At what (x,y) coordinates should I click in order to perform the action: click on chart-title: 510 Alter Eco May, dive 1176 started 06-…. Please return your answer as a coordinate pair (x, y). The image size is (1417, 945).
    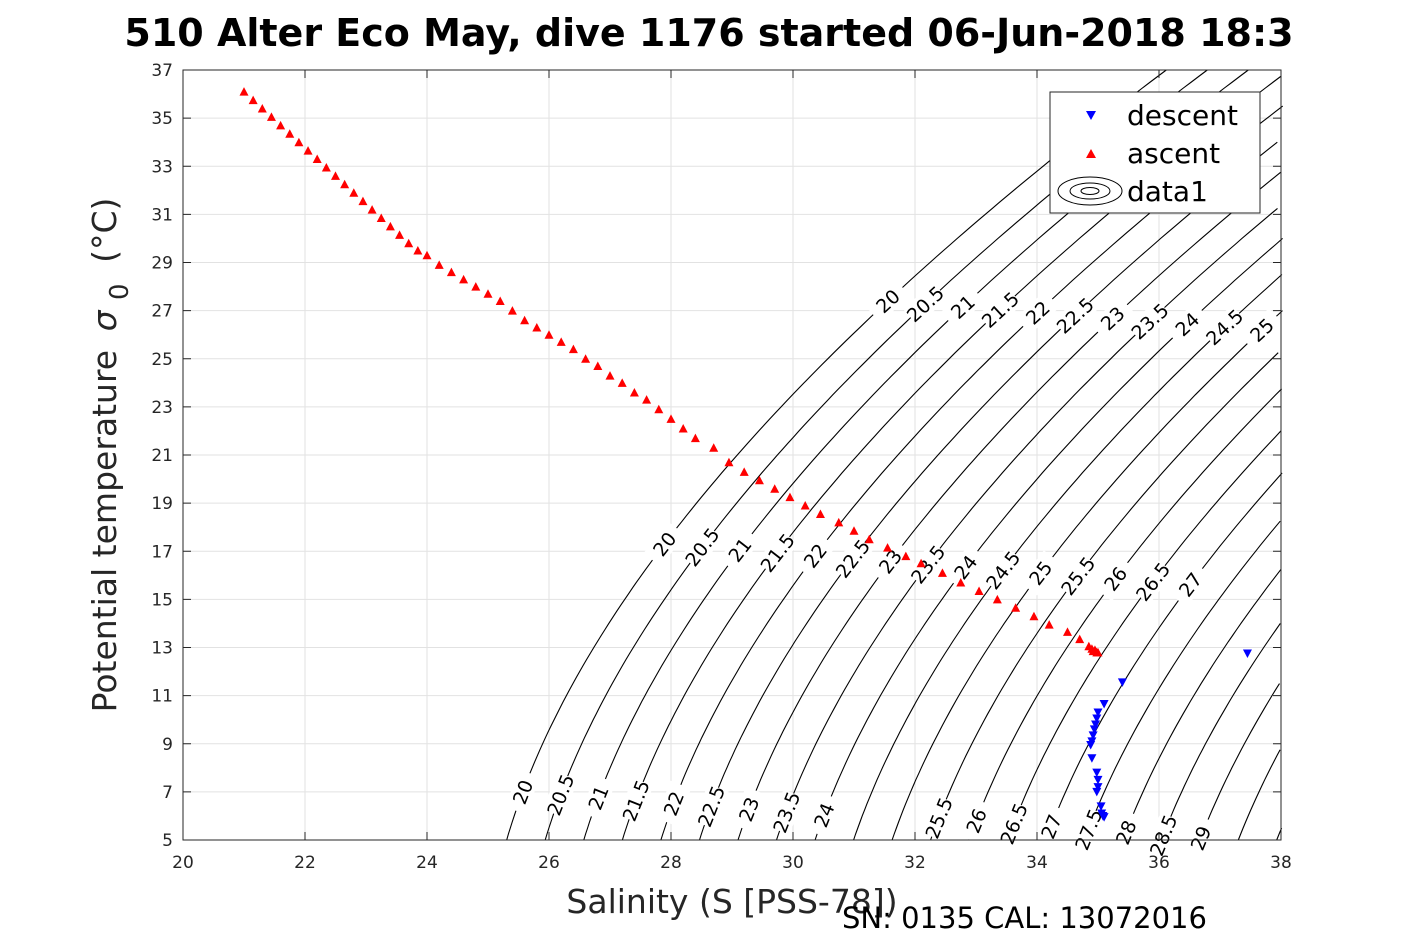
    Looking at the image, I should click on (708, 33).